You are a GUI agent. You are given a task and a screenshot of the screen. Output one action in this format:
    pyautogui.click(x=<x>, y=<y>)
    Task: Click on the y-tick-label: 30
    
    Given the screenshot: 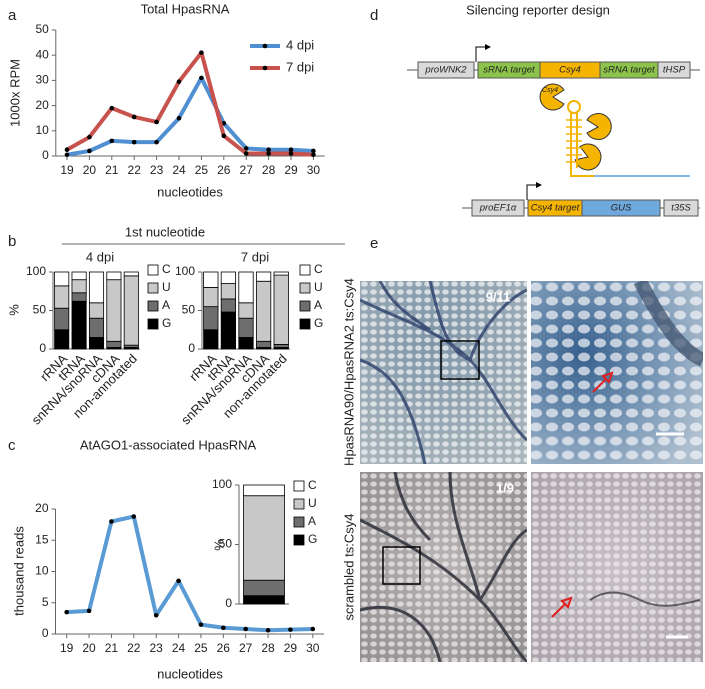 What is the action you would take?
    pyautogui.click(x=42, y=80)
    